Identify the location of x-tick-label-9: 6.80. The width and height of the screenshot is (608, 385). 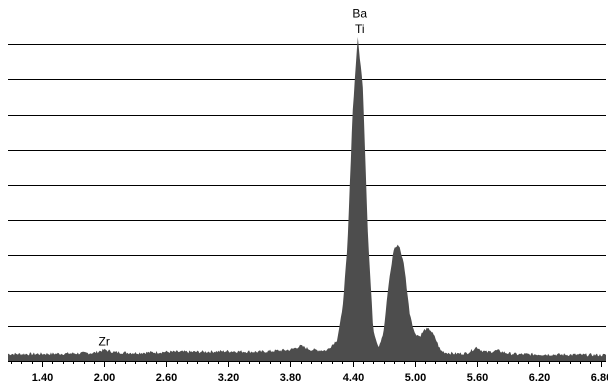
(599, 378).